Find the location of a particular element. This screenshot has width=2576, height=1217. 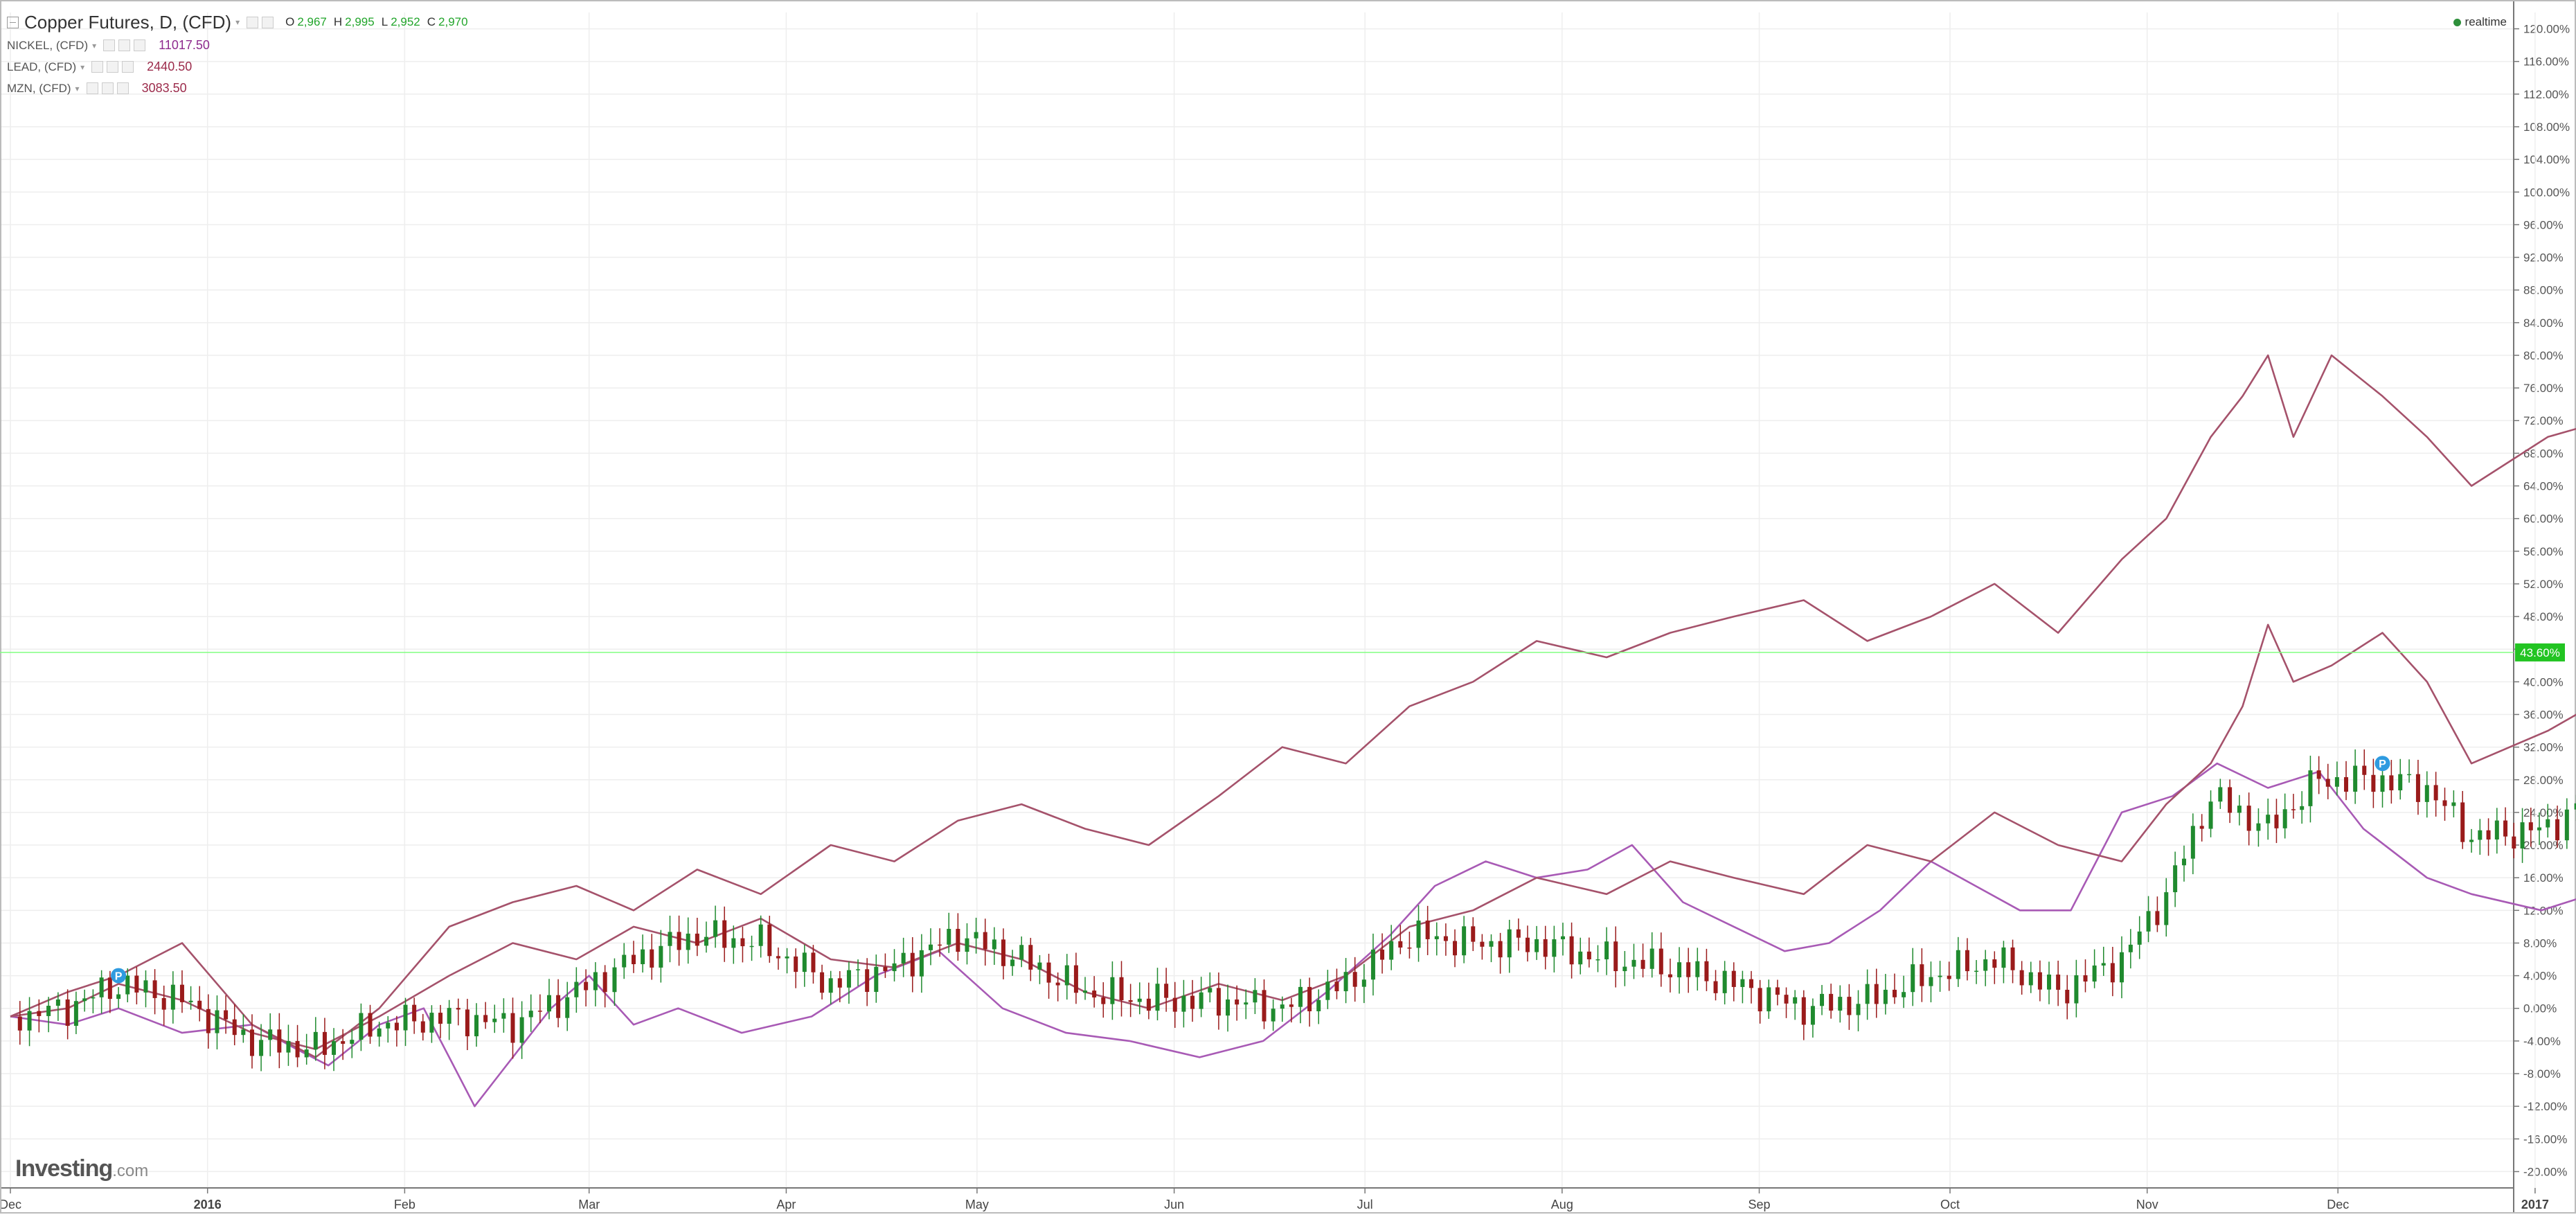

lead-settings-icon is located at coordinates (98, 67).